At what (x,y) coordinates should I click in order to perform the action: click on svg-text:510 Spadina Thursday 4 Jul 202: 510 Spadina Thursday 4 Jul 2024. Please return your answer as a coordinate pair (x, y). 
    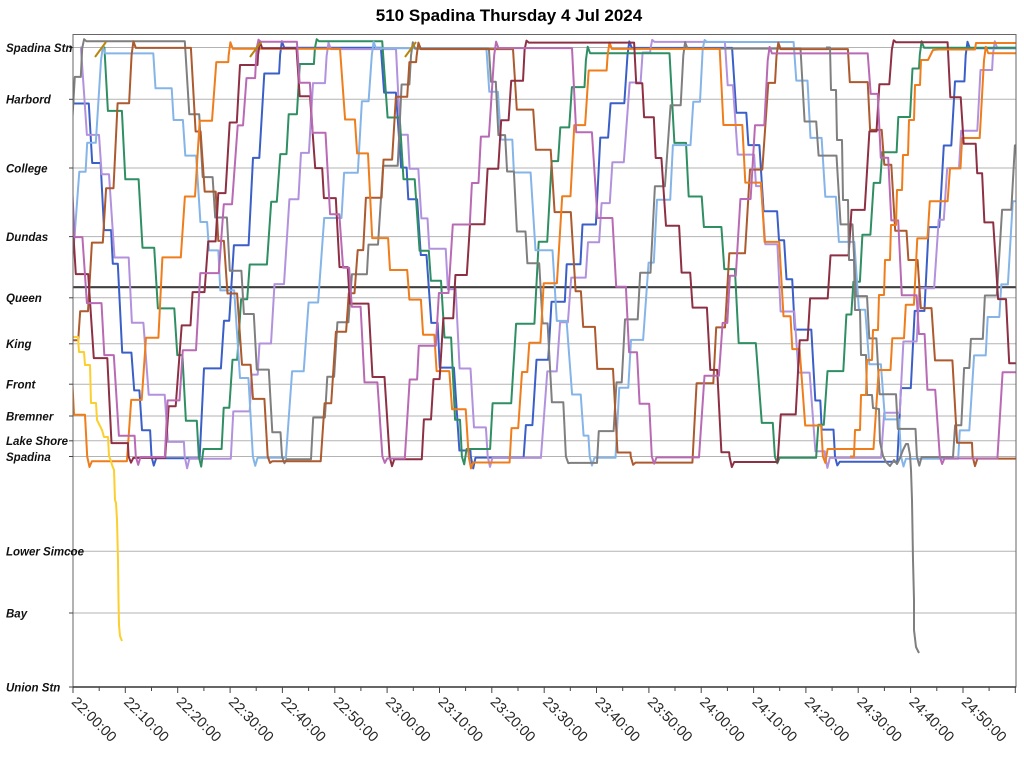
    Looking at the image, I should click on (509, 15).